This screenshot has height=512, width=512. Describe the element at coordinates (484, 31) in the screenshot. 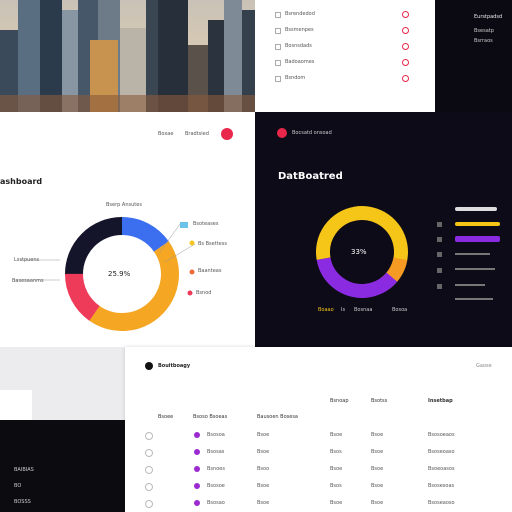

I see `panel-line: Bsesatp` at that location.